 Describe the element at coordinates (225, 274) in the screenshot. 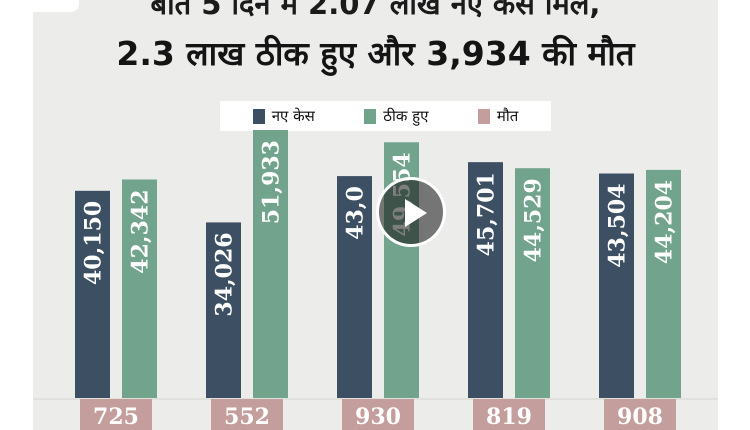

I see `label-new-cases-2: 34,026` at that location.